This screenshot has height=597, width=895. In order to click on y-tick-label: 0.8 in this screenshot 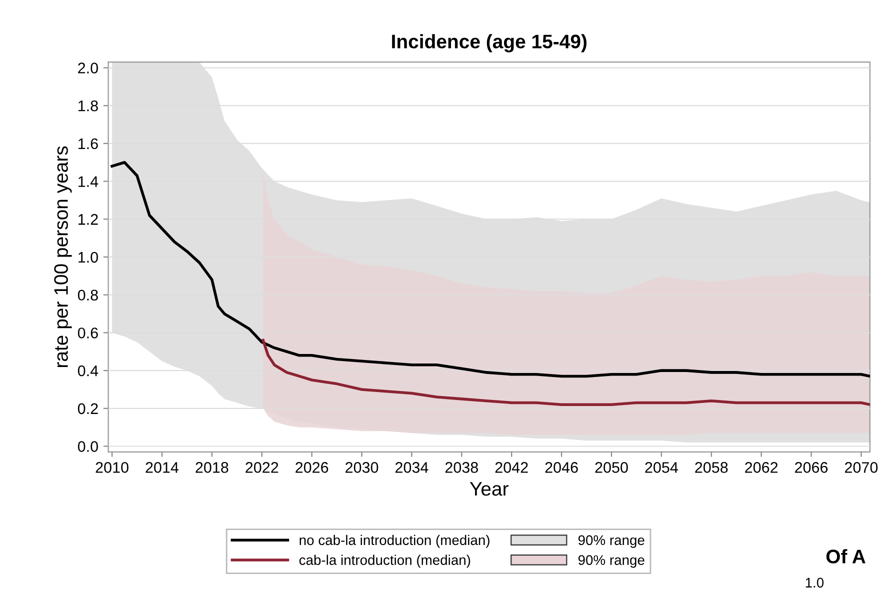, I will do `click(88, 295)`.